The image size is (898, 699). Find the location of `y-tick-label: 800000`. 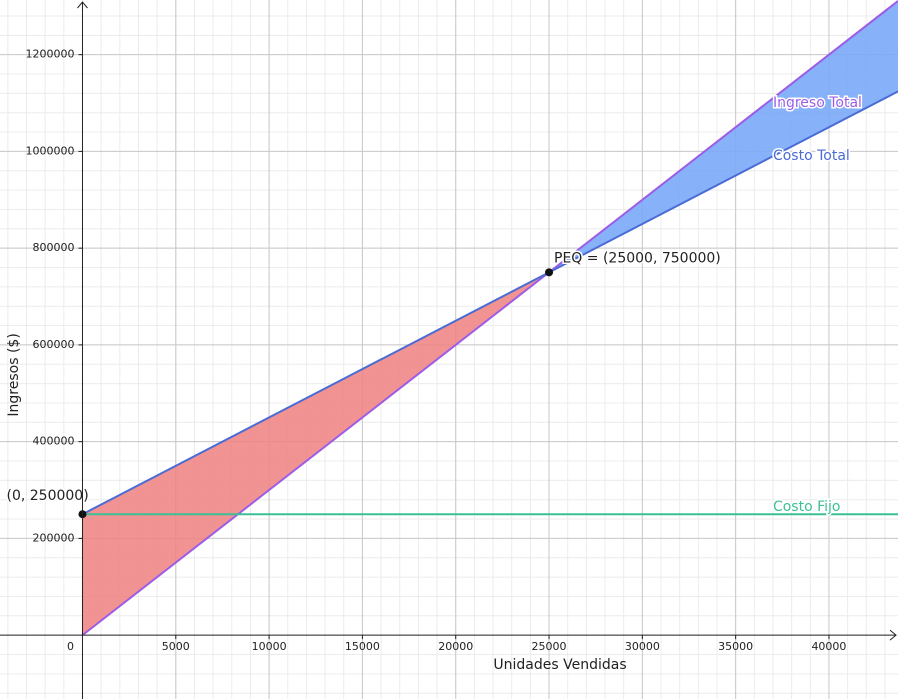

y-tick-label: 800000 is located at coordinates (53, 247).